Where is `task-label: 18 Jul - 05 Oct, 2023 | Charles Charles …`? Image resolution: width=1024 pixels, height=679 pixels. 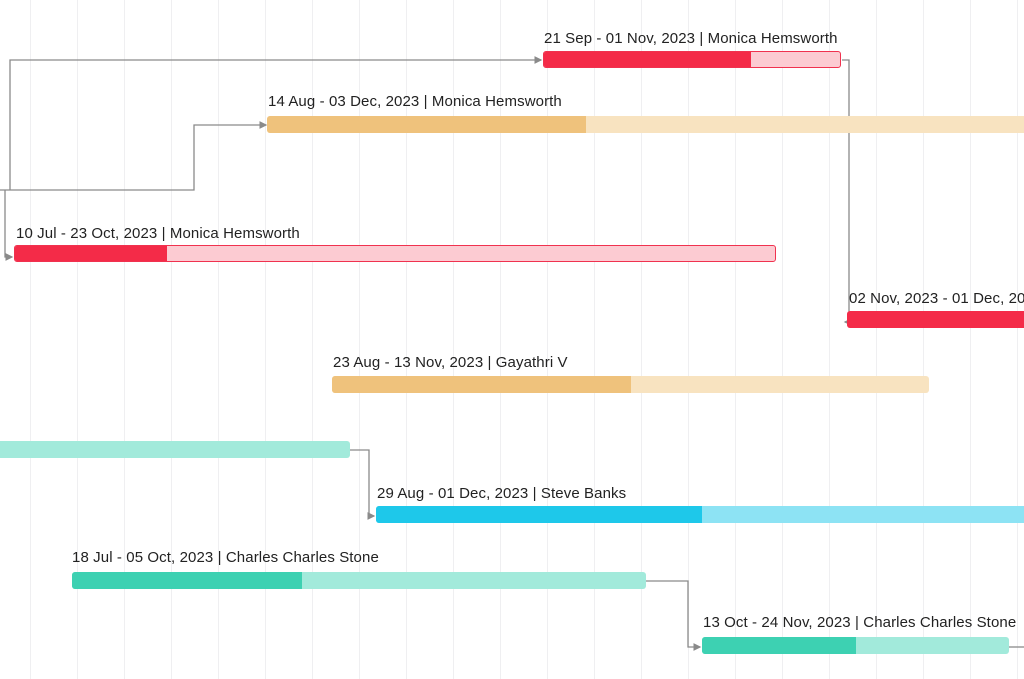 task-label: 18 Jul - 05 Oct, 2023 | Charles Charles … is located at coordinates (225, 557).